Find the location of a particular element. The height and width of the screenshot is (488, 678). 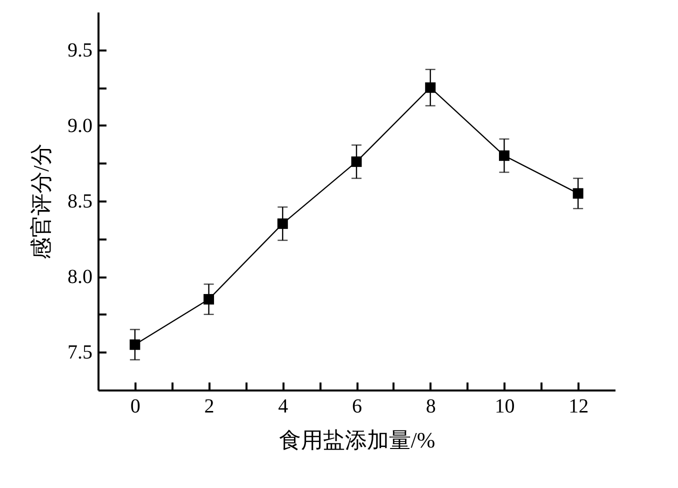

y-tick-label: 8.0 is located at coordinates (80, 277).